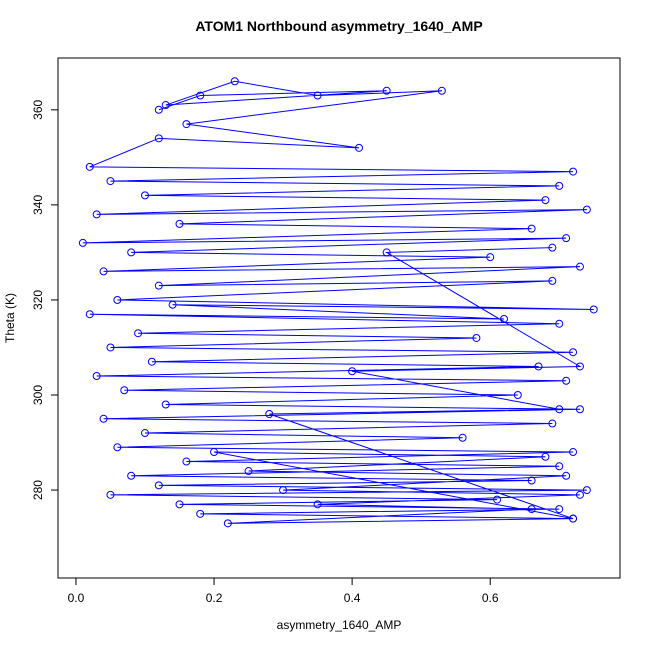  Describe the element at coordinates (352, 598) in the screenshot. I see `x-tick-label: 0.4` at that location.